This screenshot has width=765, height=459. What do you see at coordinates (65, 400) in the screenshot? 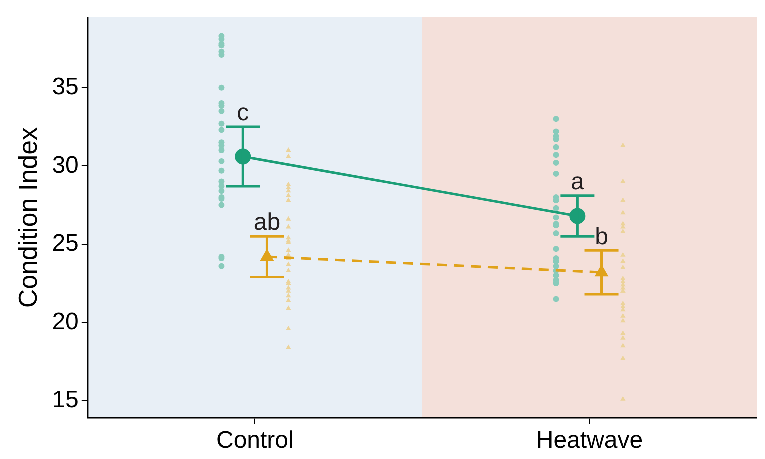
I see `y-tick-label: 15` at bounding box center [65, 400].